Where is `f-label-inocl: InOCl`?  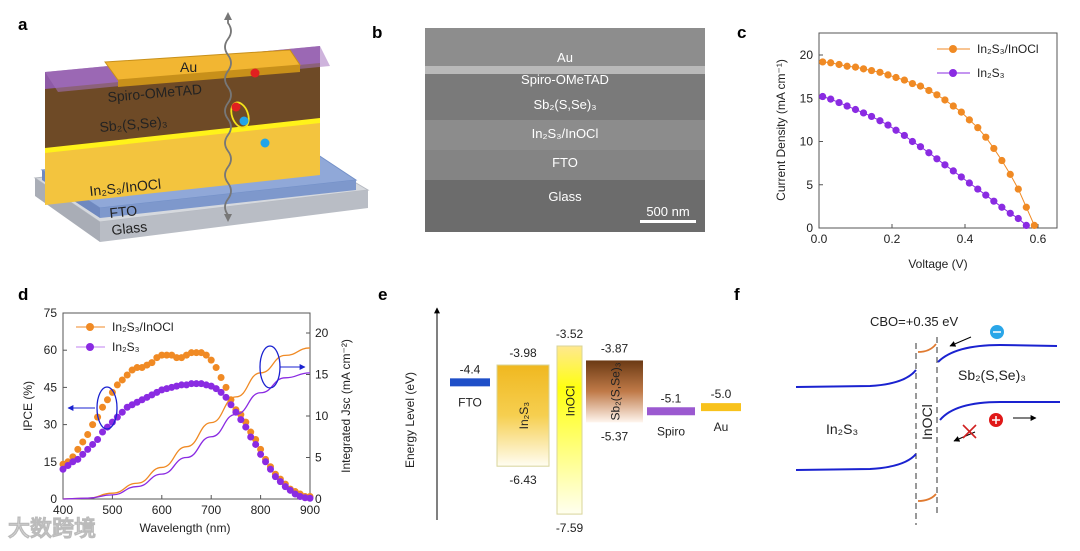 f-label-inocl: InOCl is located at coordinates (927, 422).